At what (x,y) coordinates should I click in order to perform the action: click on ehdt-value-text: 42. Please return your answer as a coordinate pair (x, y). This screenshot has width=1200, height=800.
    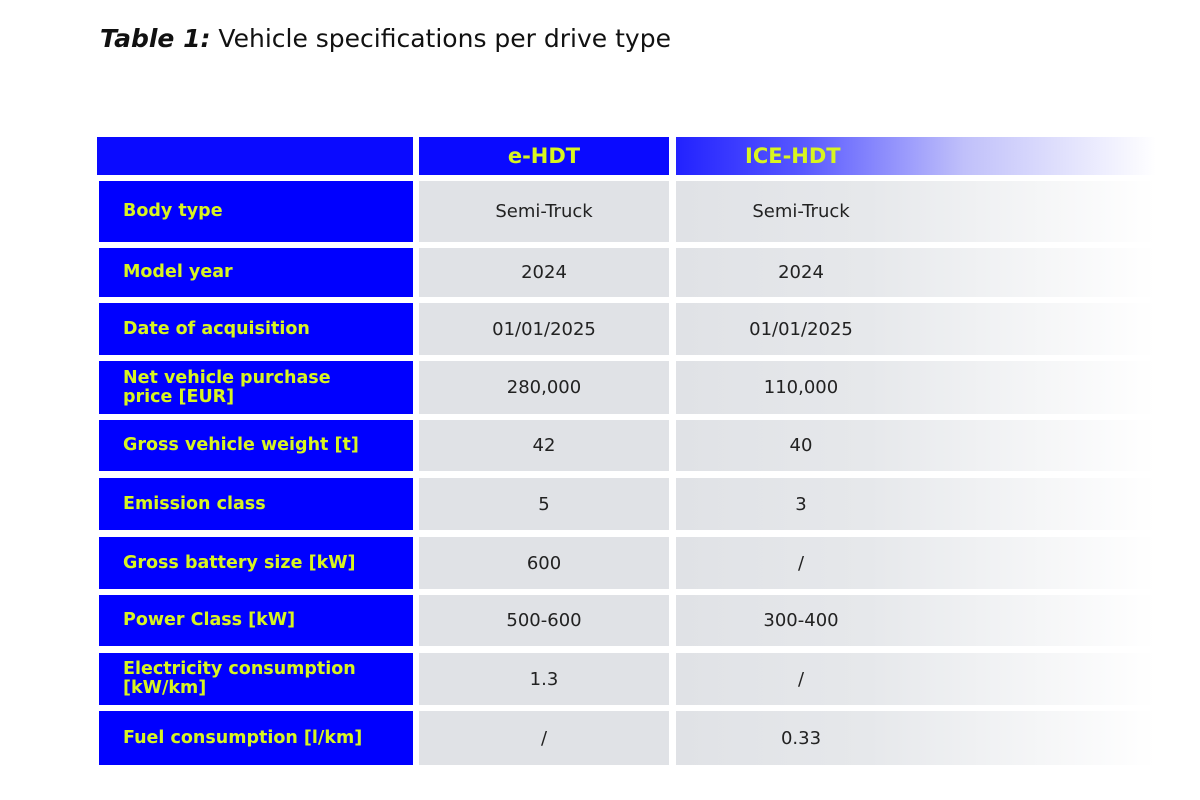
    Looking at the image, I should click on (544, 445).